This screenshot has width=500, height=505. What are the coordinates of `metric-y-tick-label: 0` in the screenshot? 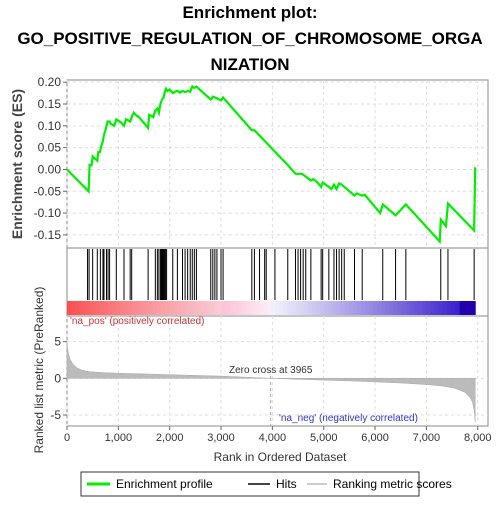 It's located at (57, 378).